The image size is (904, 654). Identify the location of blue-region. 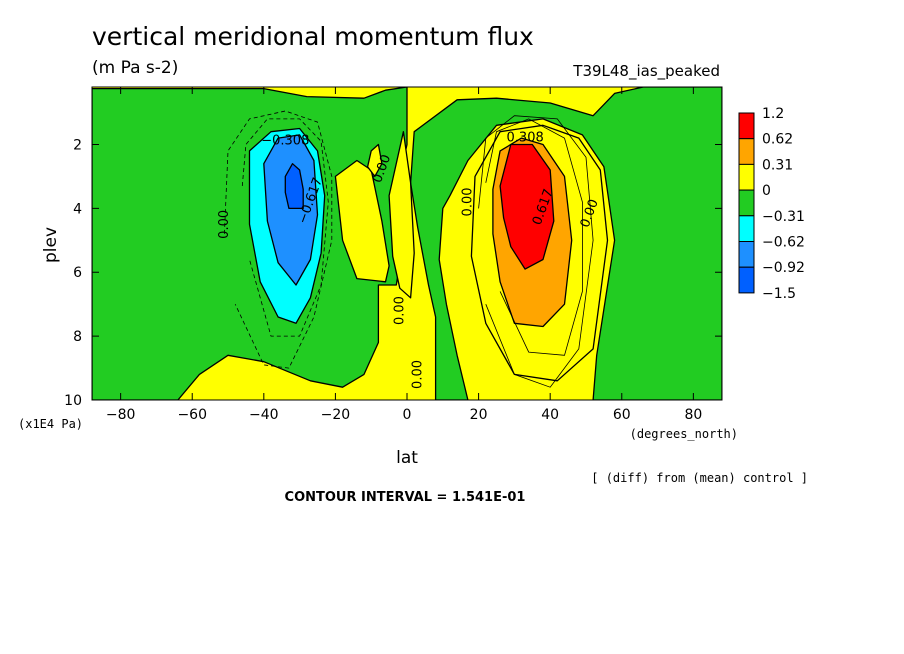
(291, 210).